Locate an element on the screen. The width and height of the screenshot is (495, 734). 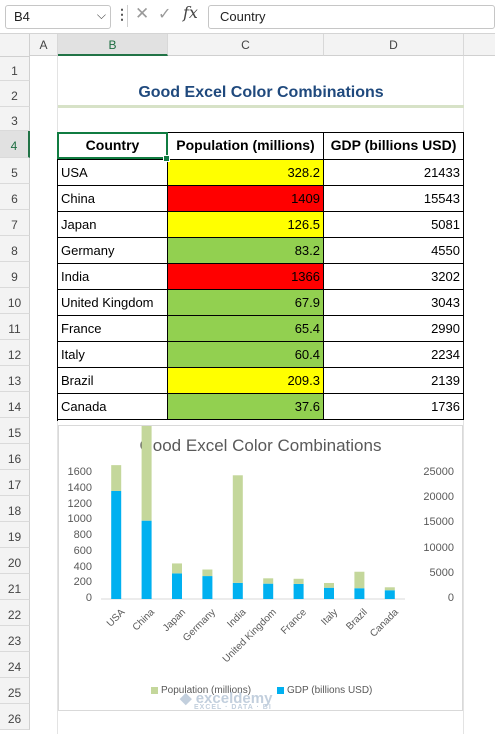
row-header-19: 19 is located at coordinates (15, 535).